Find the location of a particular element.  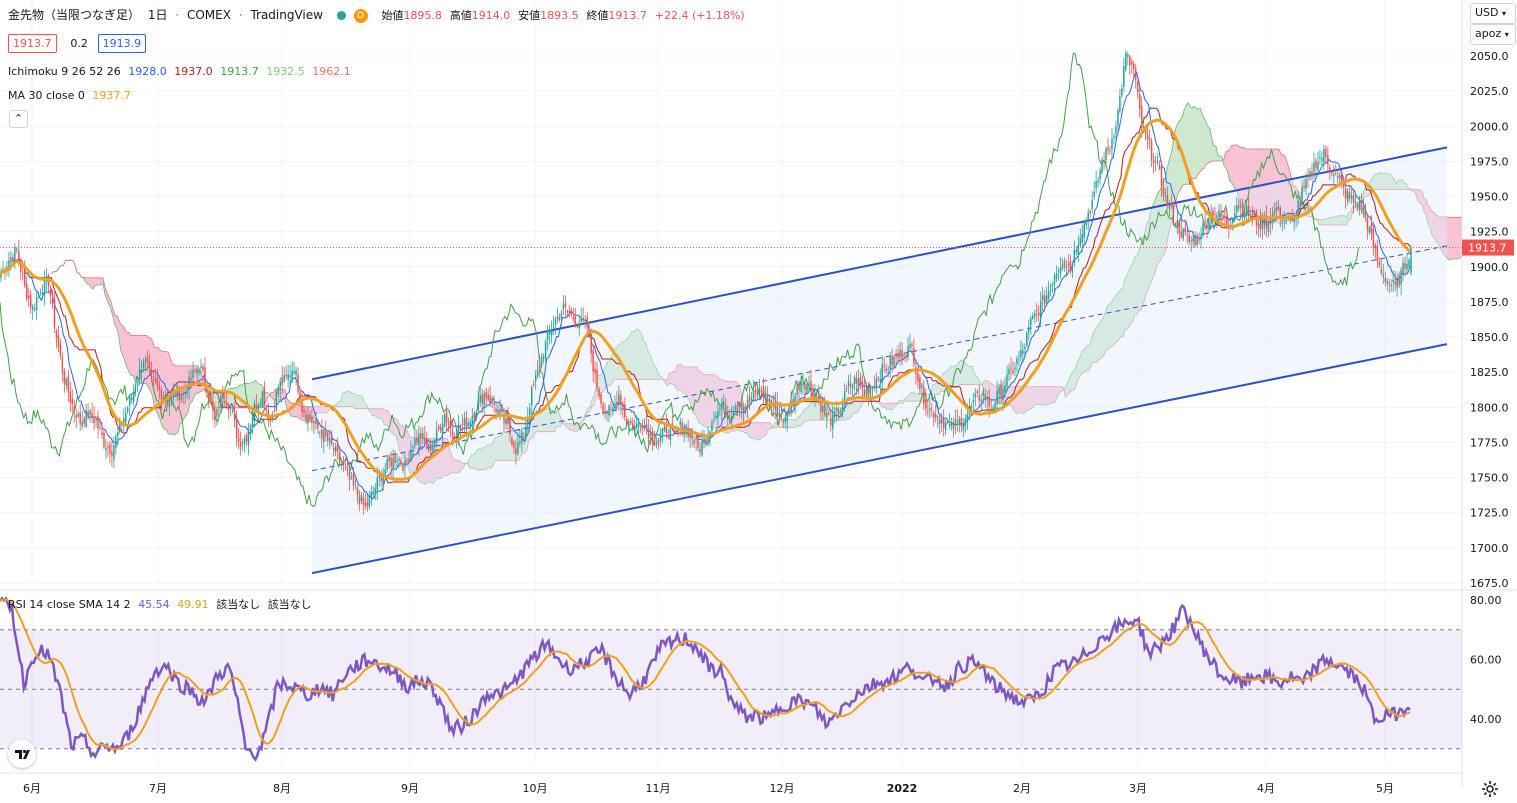

open-label: 始値 is located at coordinates (392, 15).